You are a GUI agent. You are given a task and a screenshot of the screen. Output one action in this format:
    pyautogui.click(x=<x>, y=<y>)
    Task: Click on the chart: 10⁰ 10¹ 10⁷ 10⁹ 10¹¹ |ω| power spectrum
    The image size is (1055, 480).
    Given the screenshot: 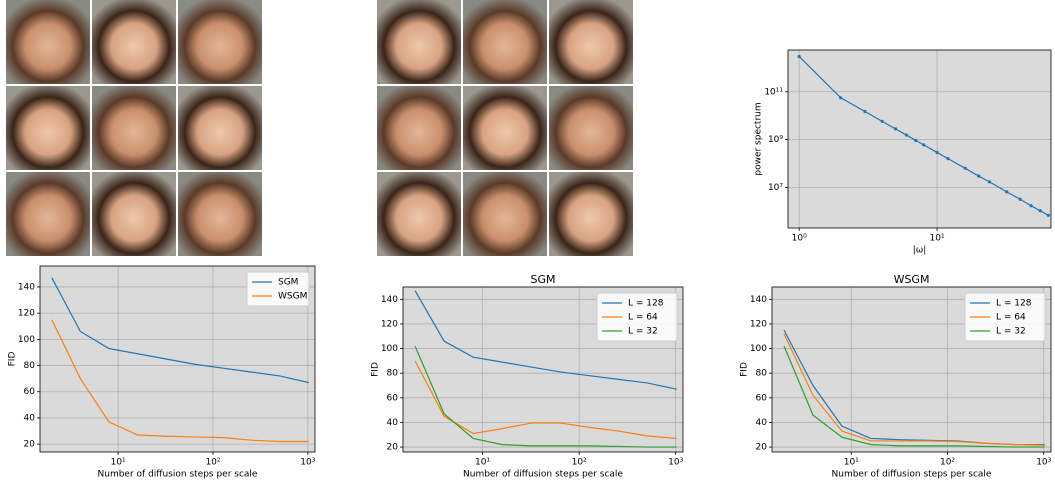 What is the action you would take?
    pyautogui.click(x=903, y=152)
    